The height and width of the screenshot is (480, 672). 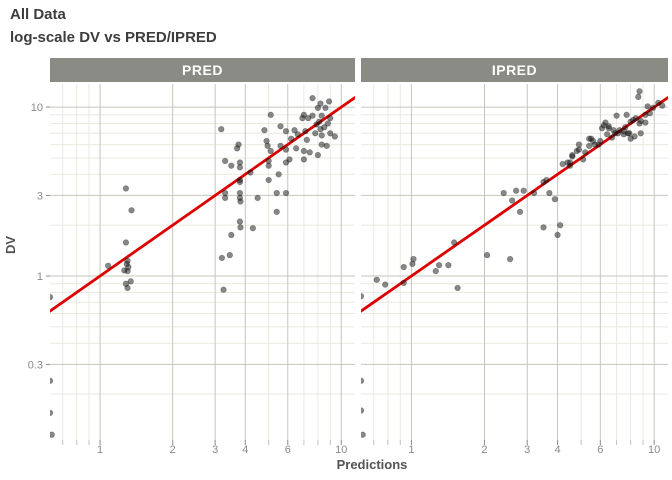 What do you see at coordinates (40, 277) in the screenshot?
I see `y-tick-label: 1` at bounding box center [40, 277].